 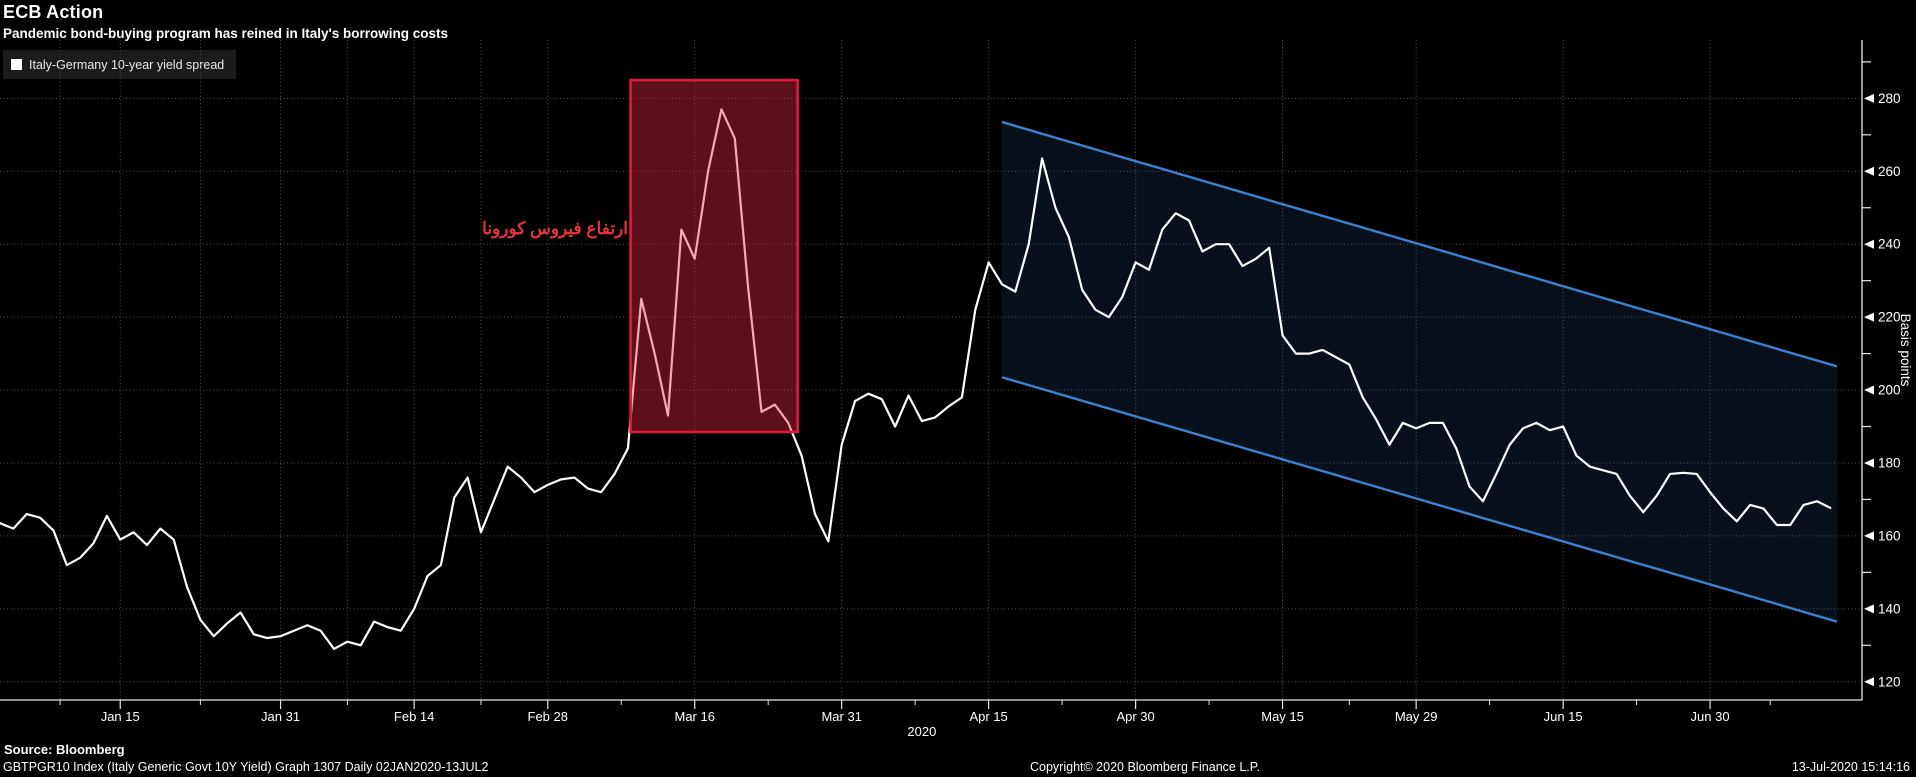 What do you see at coordinates (1419, 244) in the screenshot?
I see `trend-channel-upper-line` at bounding box center [1419, 244].